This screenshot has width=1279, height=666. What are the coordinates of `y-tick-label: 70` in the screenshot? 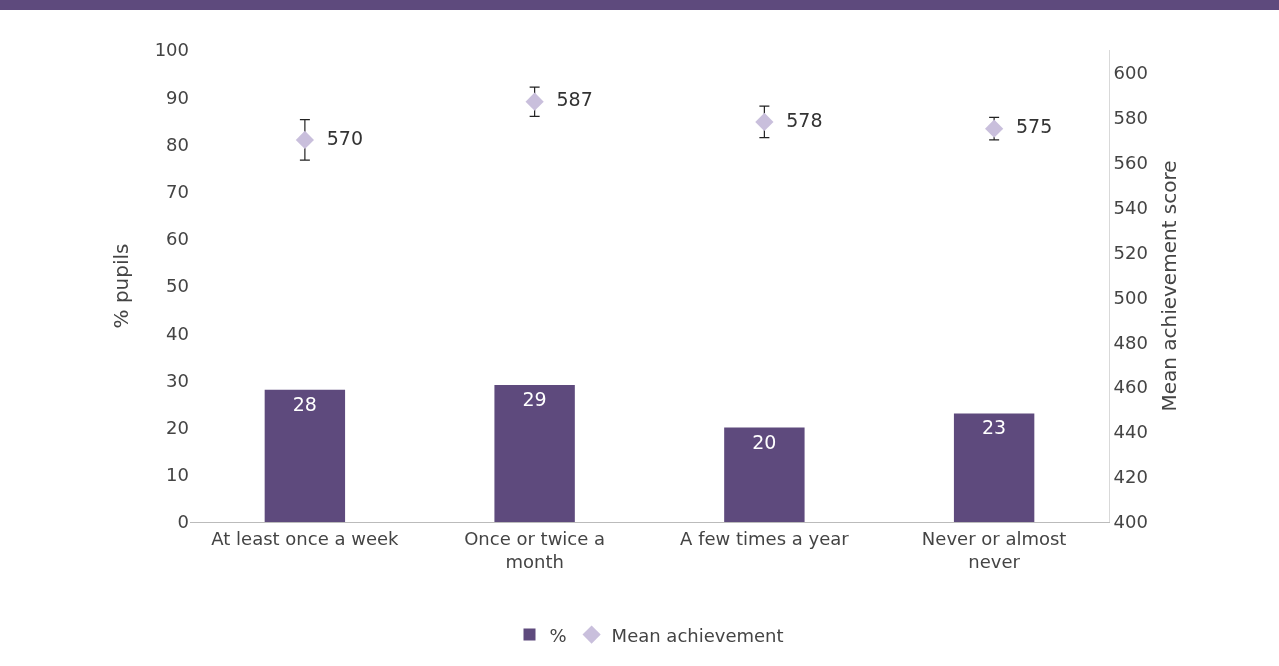 It's located at (177, 191).